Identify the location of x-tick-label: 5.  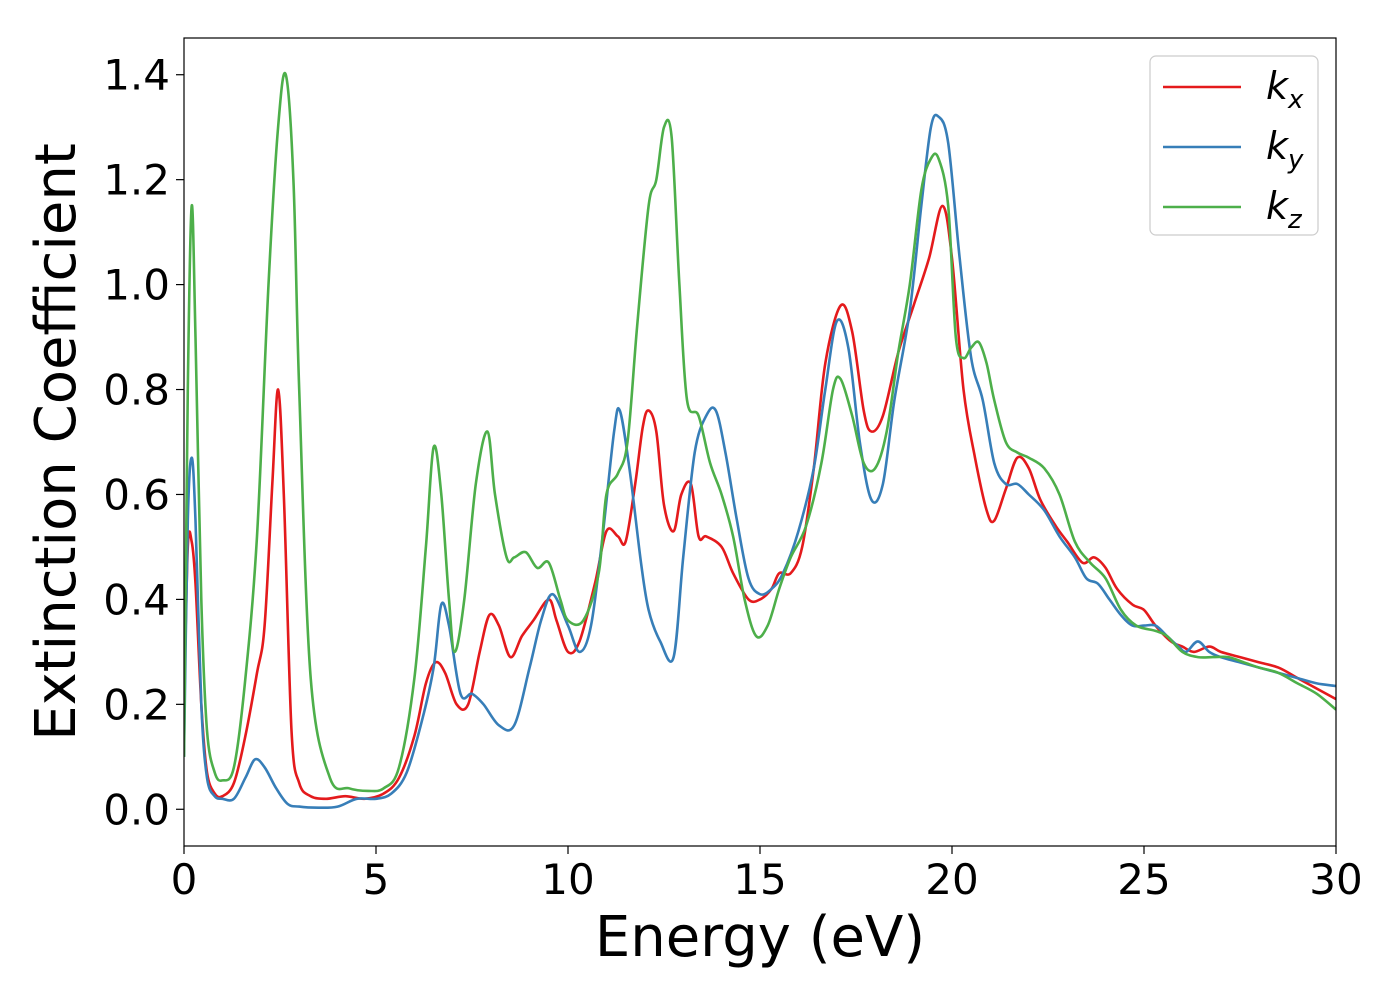
(376, 879).